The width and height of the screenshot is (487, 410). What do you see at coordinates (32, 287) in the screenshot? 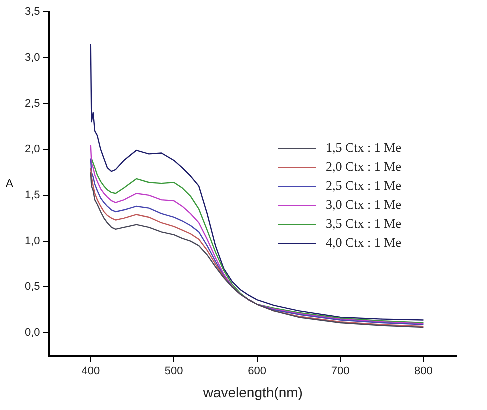
I see `y-tick-label: 0,5` at bounding box center [32, 287].